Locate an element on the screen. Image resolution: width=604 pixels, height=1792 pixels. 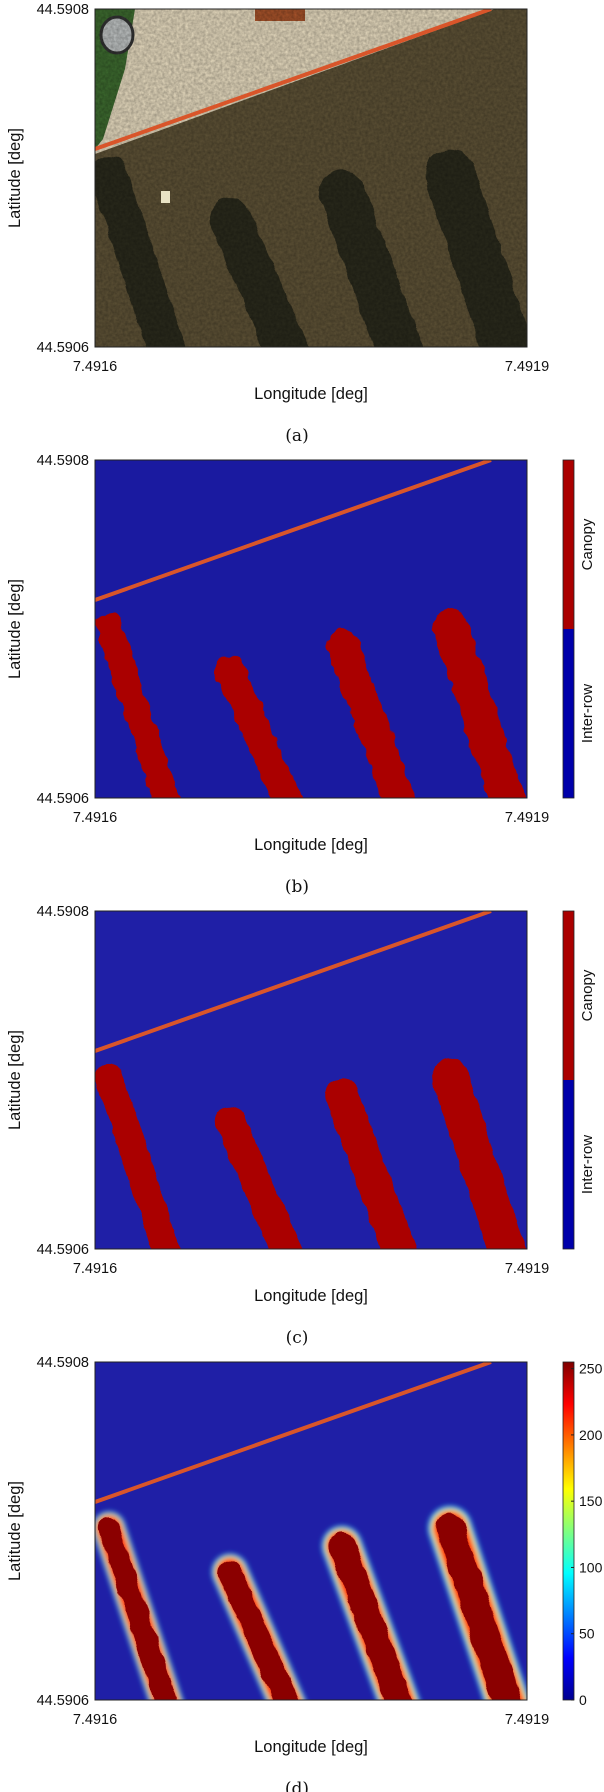
y-tick-label-top-3: 44.5908 is located at coordinates (63, 1363).